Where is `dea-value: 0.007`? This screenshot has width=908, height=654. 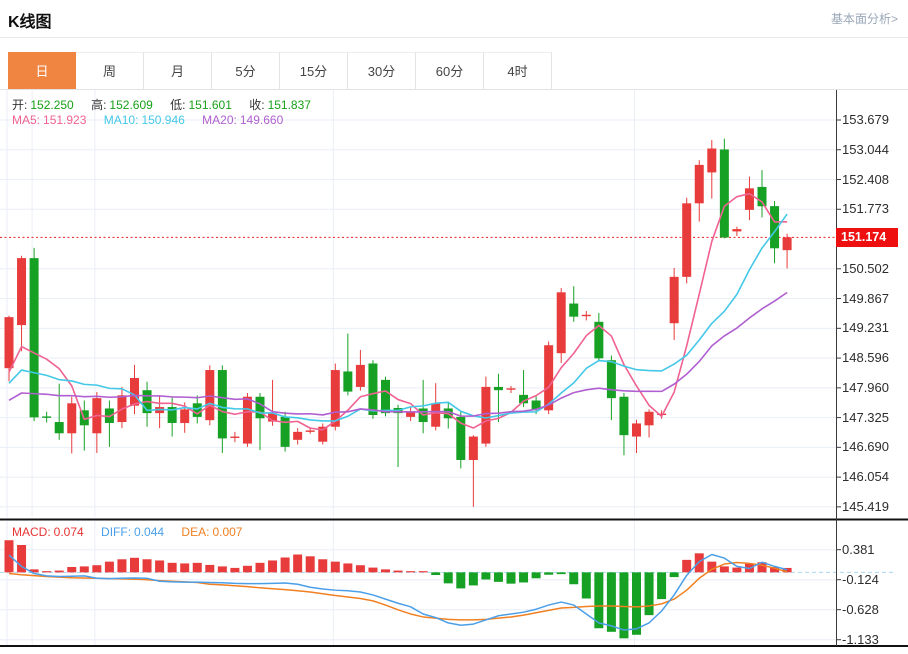
dea-value: 0.007 is located at coordinates (227, 532).